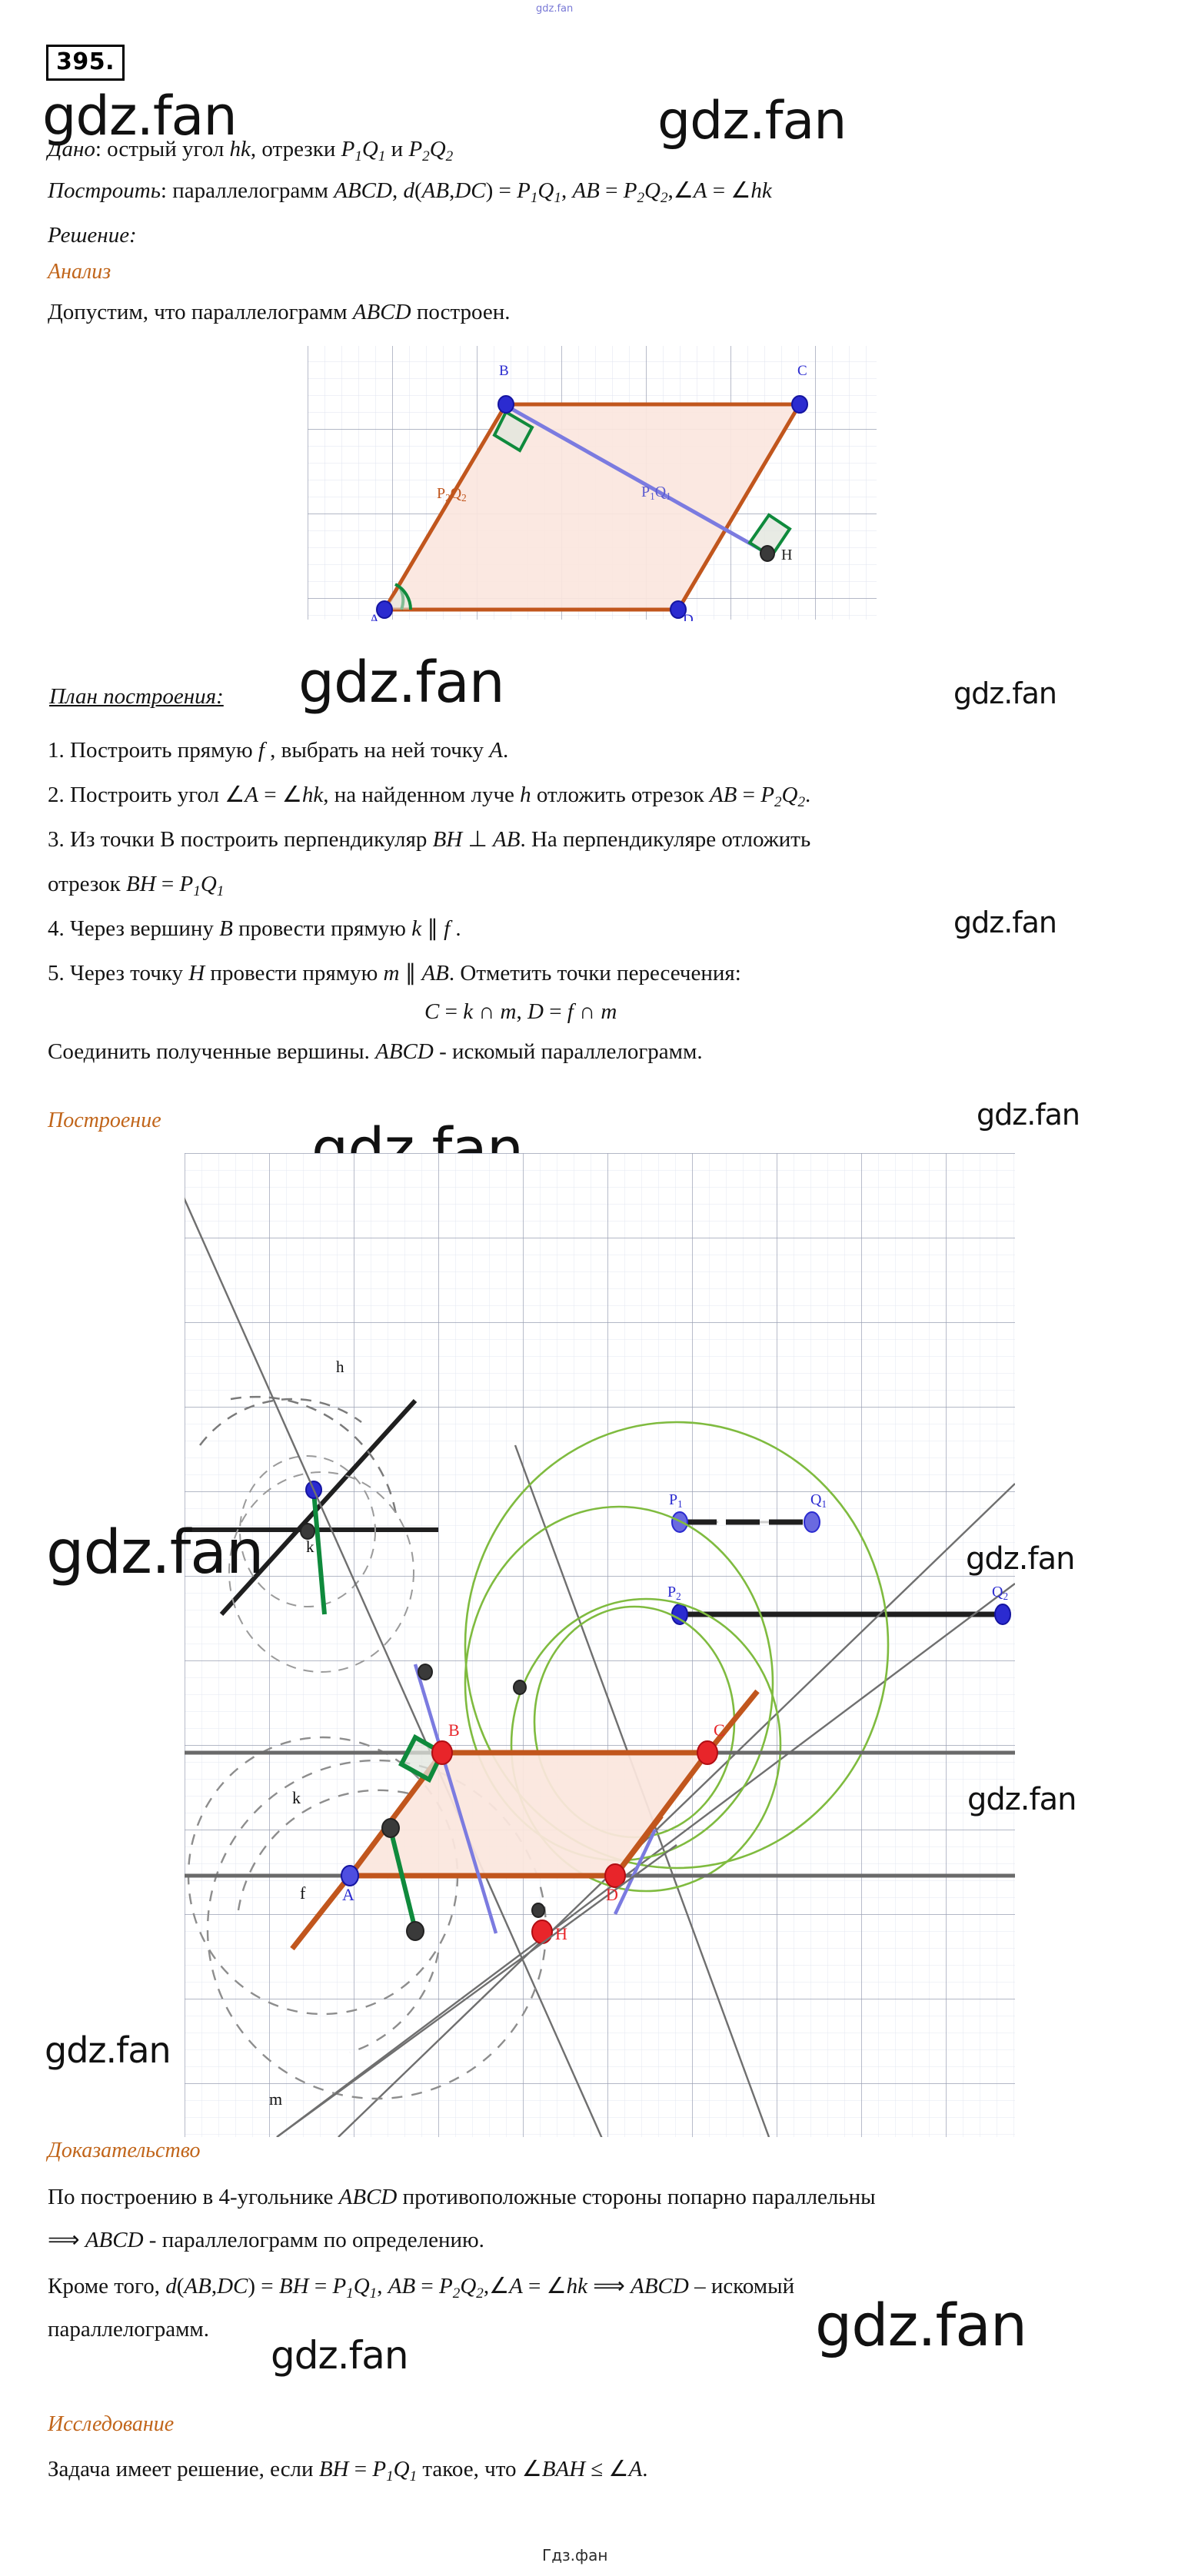 The image size is (1178, 2576). Describe the element at coordinates (528, 1814) in the screenshot. I see `construction-parallelogram-fill` at that location.